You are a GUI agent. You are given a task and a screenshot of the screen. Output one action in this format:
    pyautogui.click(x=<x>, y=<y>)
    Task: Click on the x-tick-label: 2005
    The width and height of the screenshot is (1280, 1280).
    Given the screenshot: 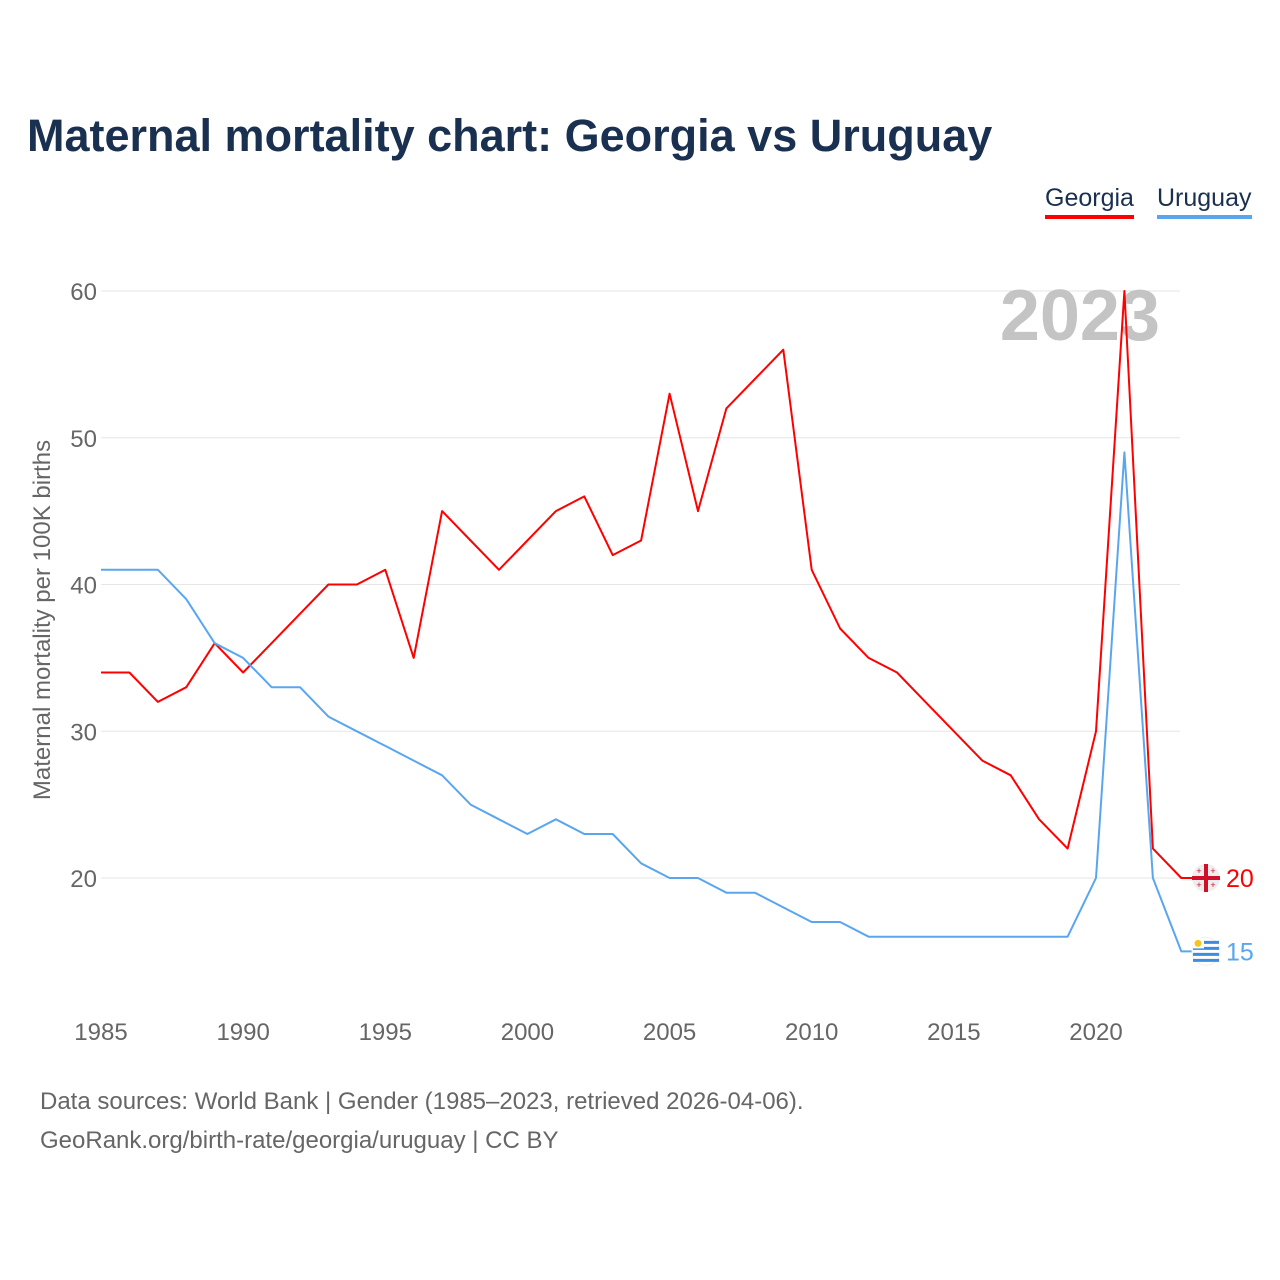 What is the action you would take?
    pyautogui.click(x=669, y=1032)
    